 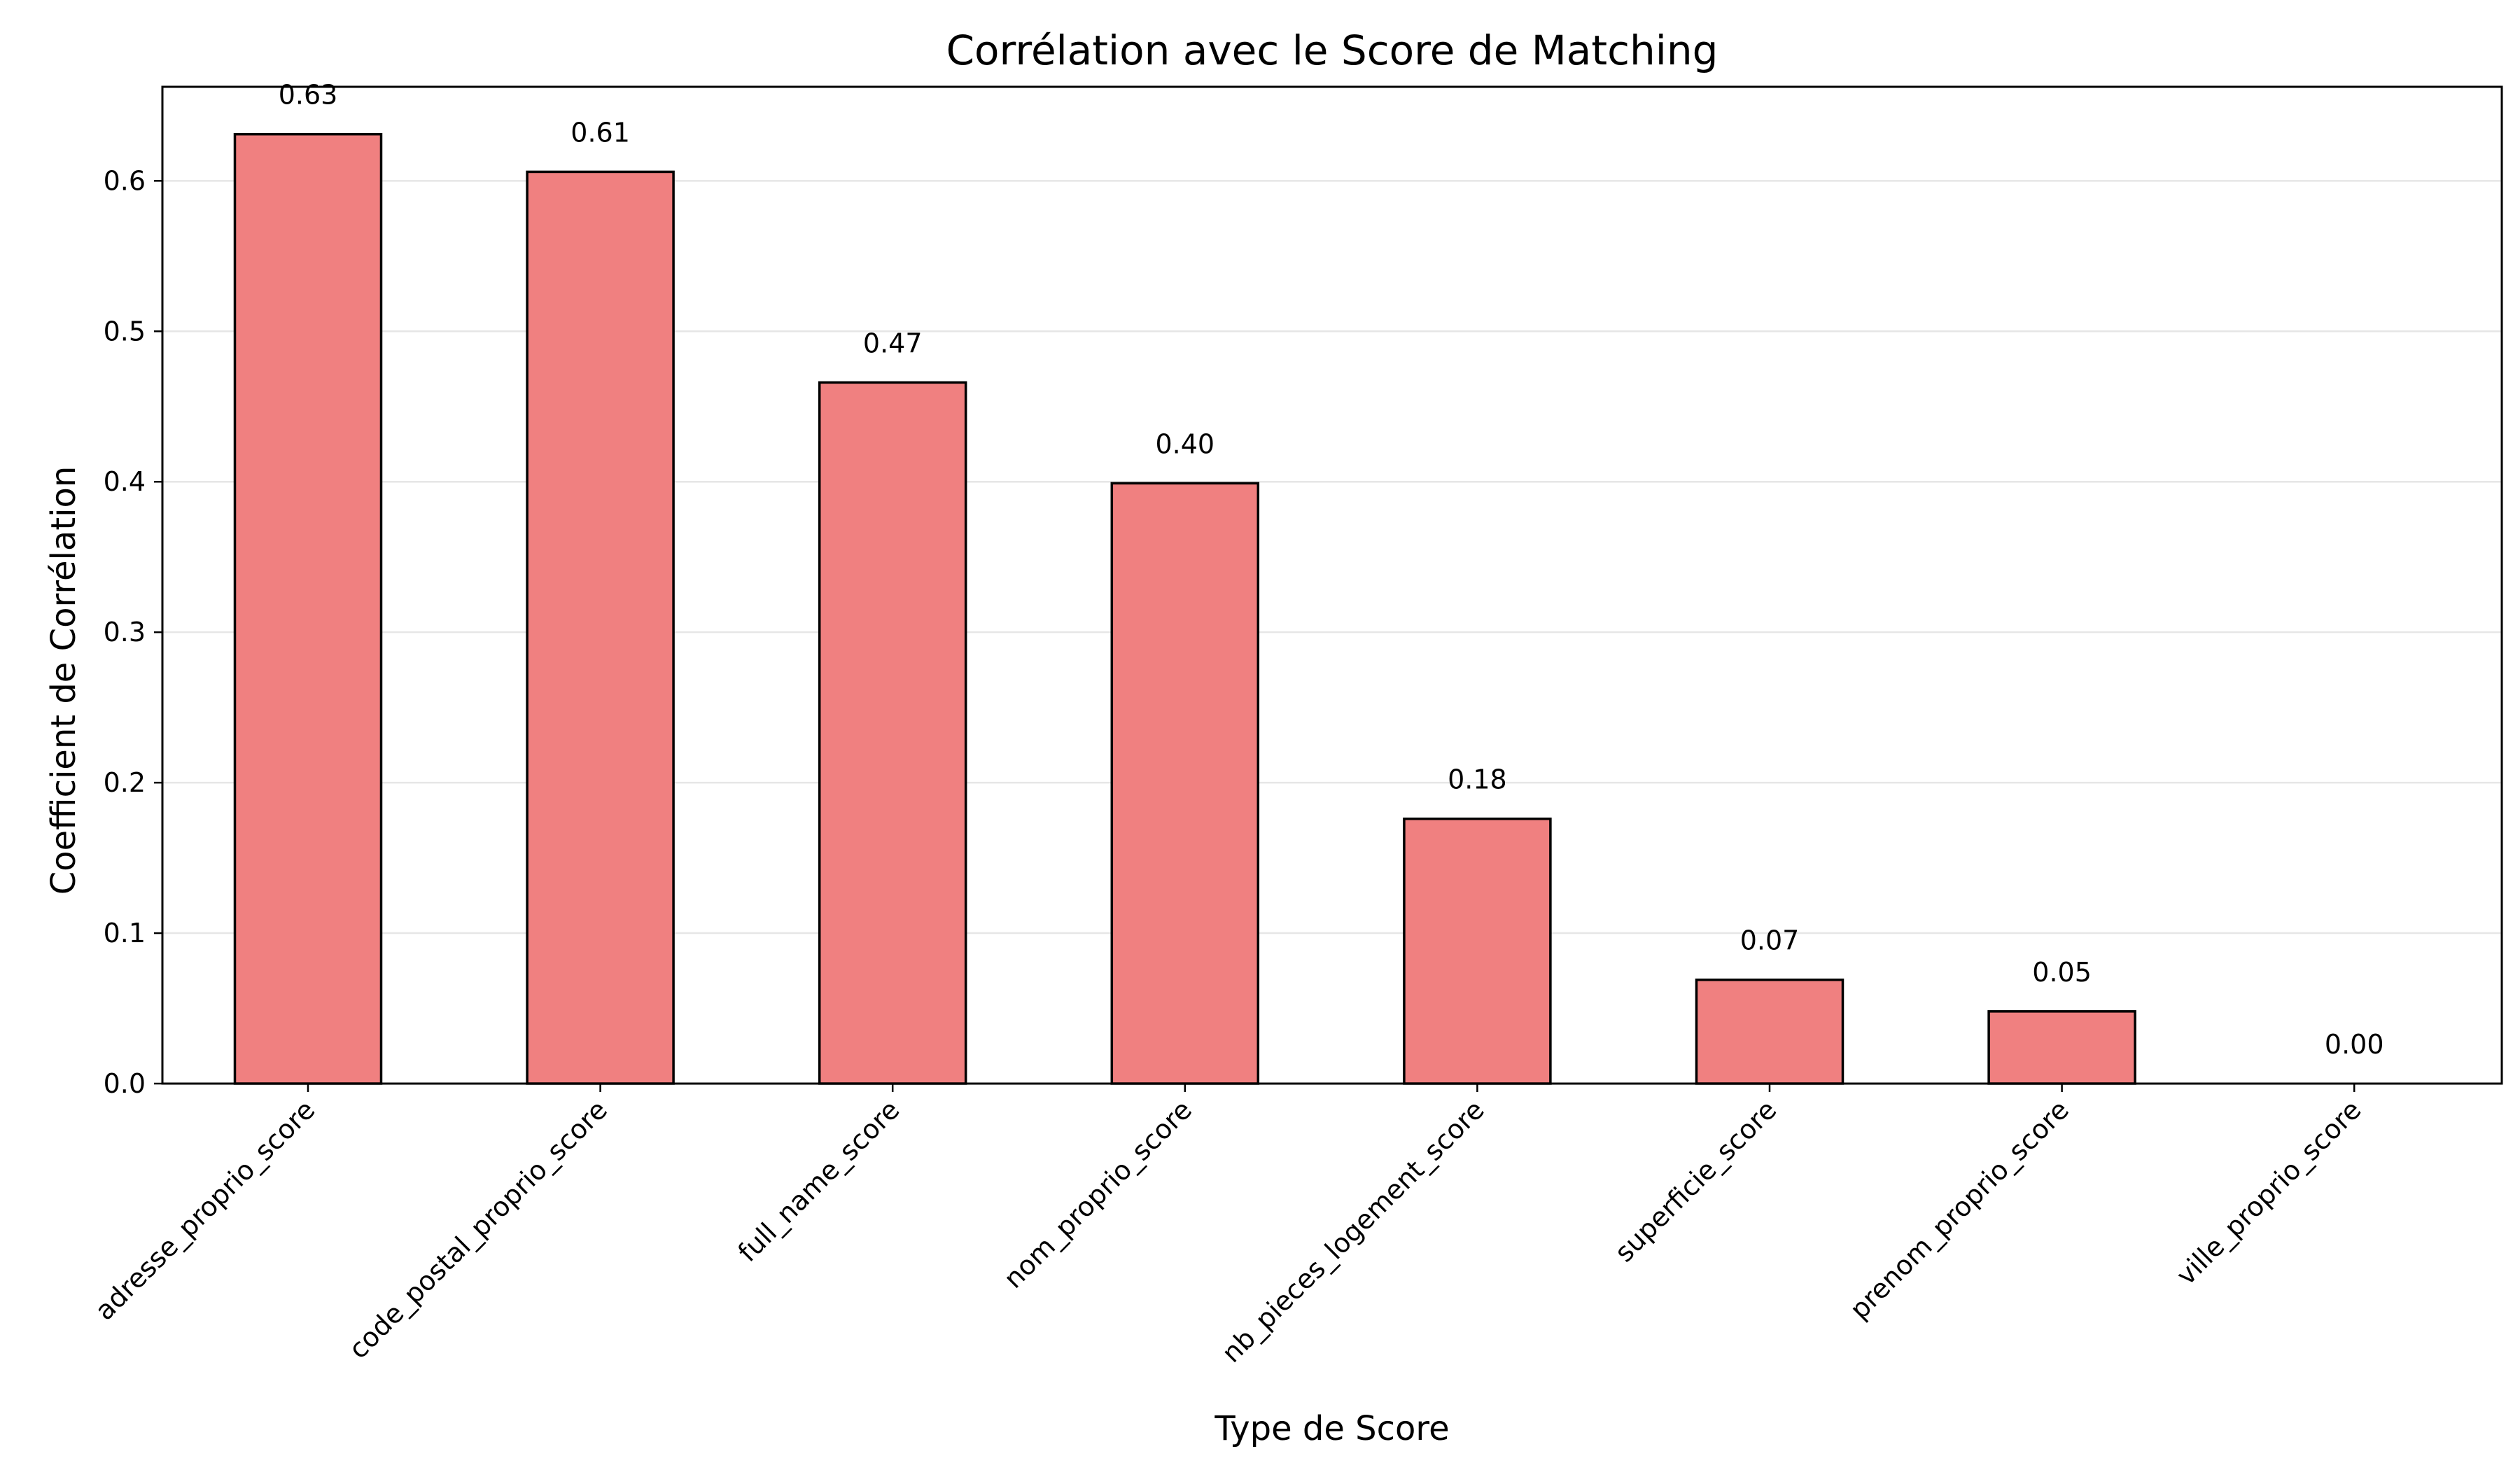 What do you see at coordinates (2062, 972) in the screenshot?
I see `value-label-prenom_proprio_score: 0.05` at bounding box center [2062, 972].